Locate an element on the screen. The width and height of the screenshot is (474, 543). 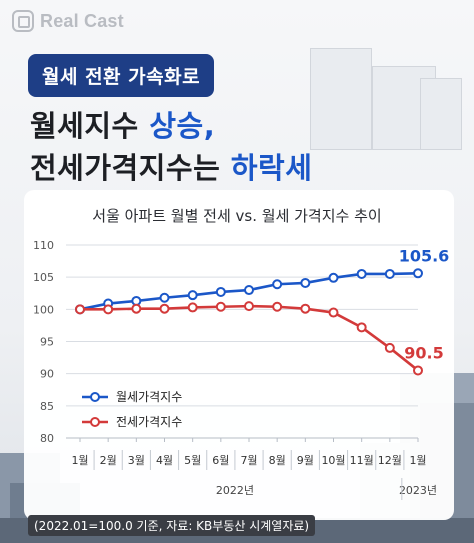
brand-logo: Real Cast is located at coordinates (68, 21).